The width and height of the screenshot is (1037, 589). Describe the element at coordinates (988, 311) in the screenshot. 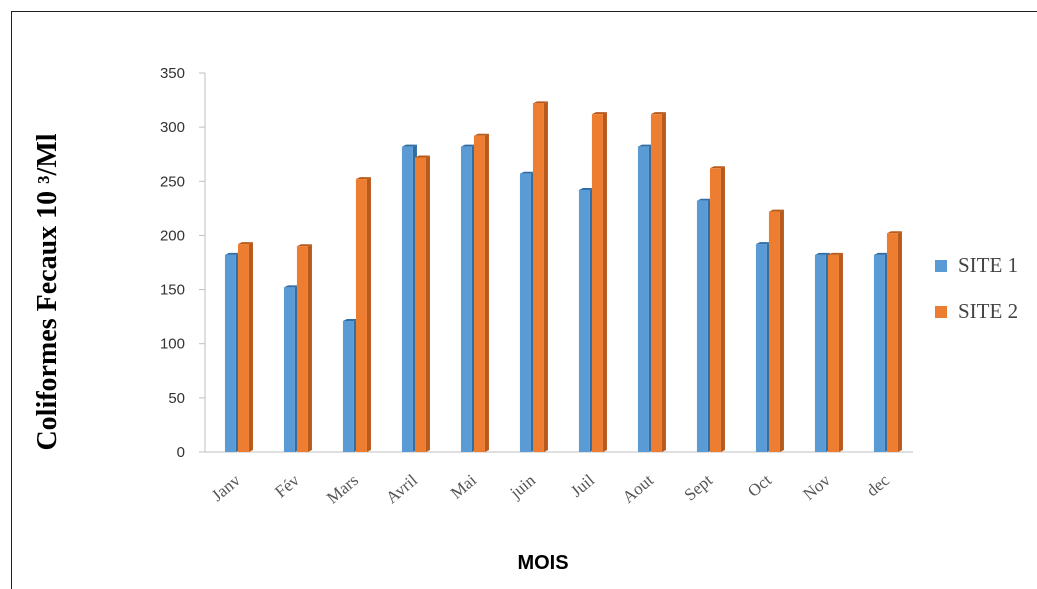

I see `legend-label: SITE 2` at that location.